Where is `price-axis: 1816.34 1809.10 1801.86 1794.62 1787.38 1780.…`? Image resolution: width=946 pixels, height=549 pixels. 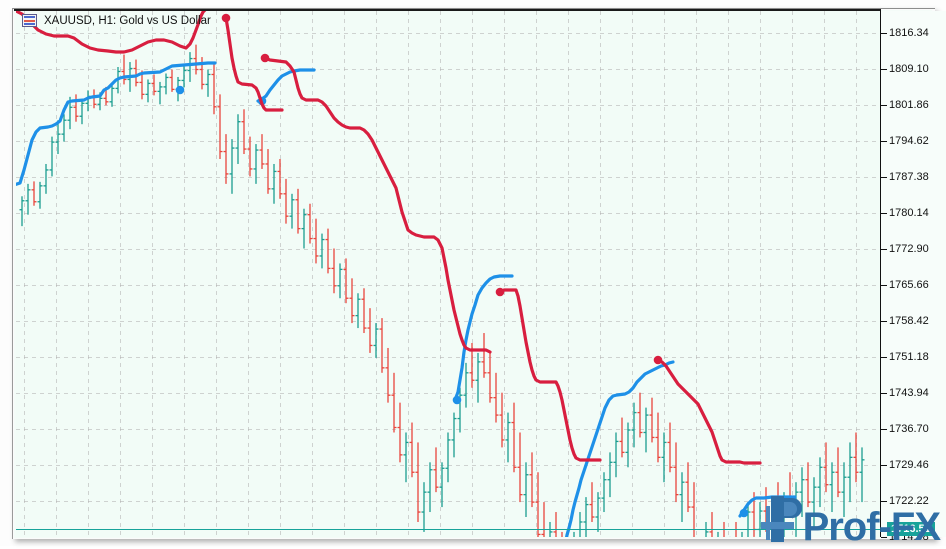
price-axis: 1816.34 1809.10 1801.86 1794.62 1787.38 1780.… is located at coordinates (913, 274).